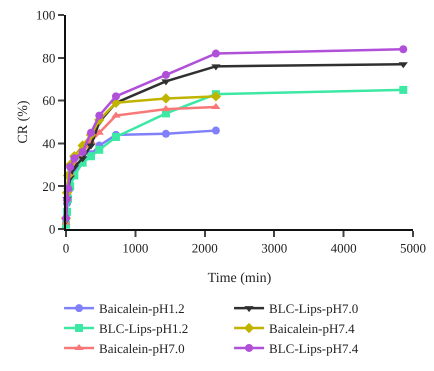  What do you see at coordinates (135, 248) in the screenshot?
I see `x-tick-label: 1000` at bounding box center [135, 248].